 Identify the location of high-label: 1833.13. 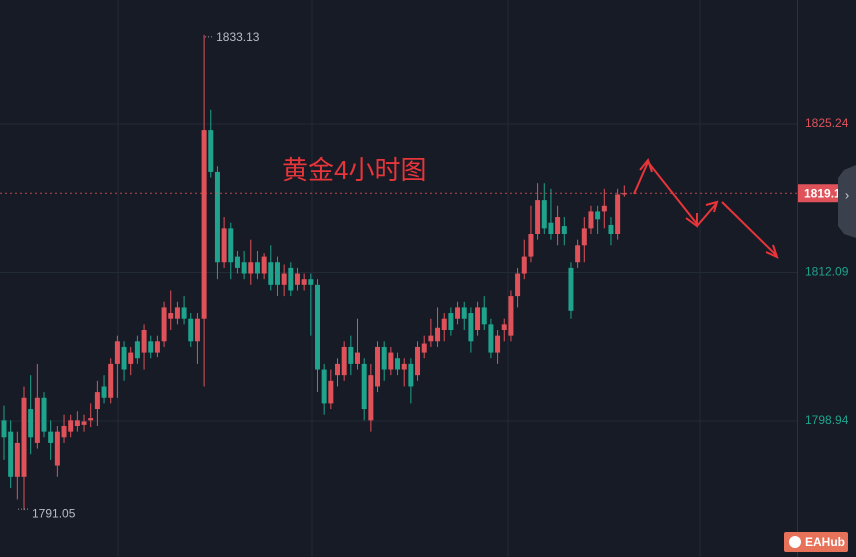
(238, 37).